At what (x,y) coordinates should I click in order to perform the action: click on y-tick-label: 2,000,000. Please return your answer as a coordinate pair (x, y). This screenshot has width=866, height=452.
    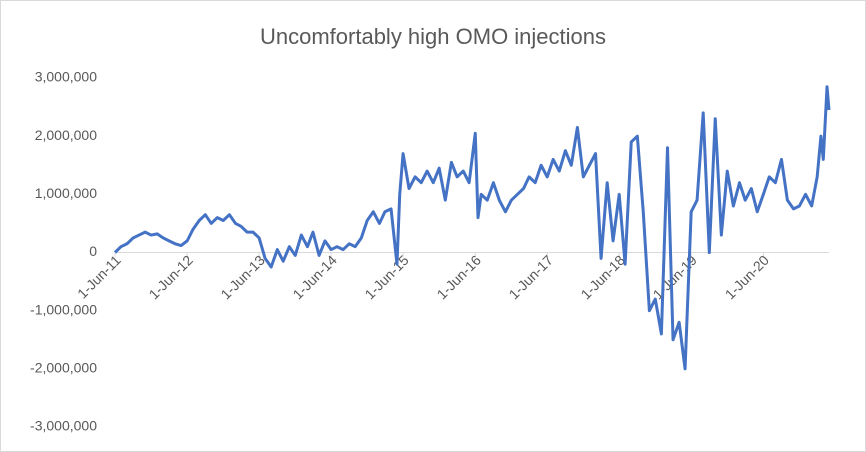
    Looking at the image, I should click on (66, 135).